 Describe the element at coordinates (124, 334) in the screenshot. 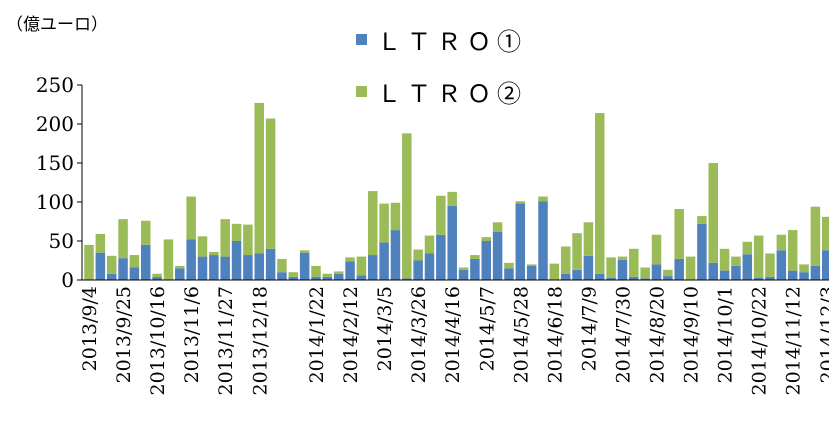

I see `x-tick-label: 2013/9/25` at that location.